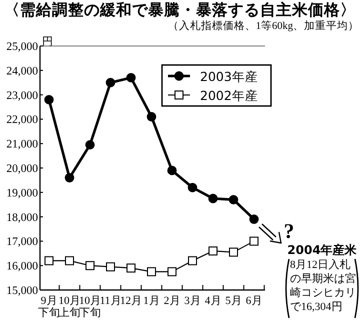  What do you see at coordinates (151, 301) in the screenshot?
I see `x-tick-label: 1月` at bounding box center [151, 301].